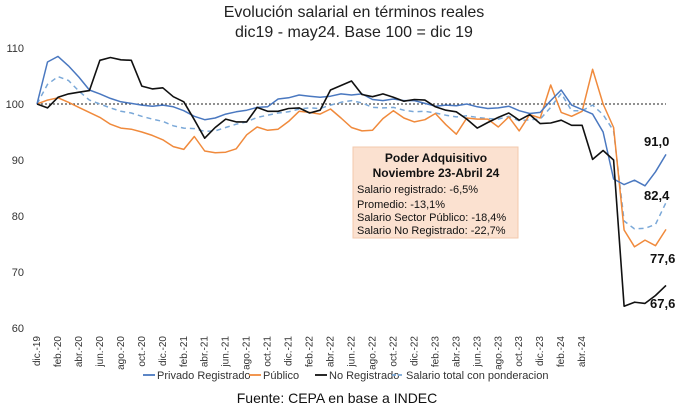  What do you see at coordinates (15, 189) in the screenshot?
I see `y-axis: 60 70 80 90 100 110` at bounding box center [15, 189].